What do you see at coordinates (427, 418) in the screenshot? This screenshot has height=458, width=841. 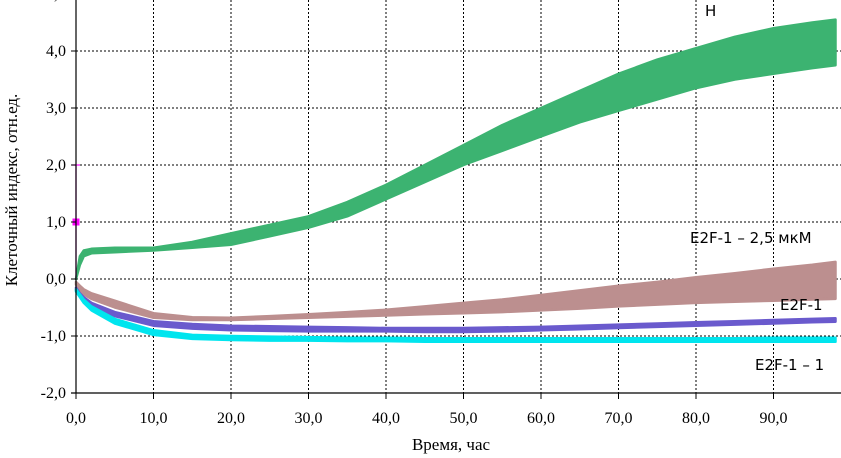 I see `x-tick-labels: 0,0 10,0 20,0 30,0 40,0 50,0 60,0 70,0 80,0 90,0` at bounding box center [427, 418].